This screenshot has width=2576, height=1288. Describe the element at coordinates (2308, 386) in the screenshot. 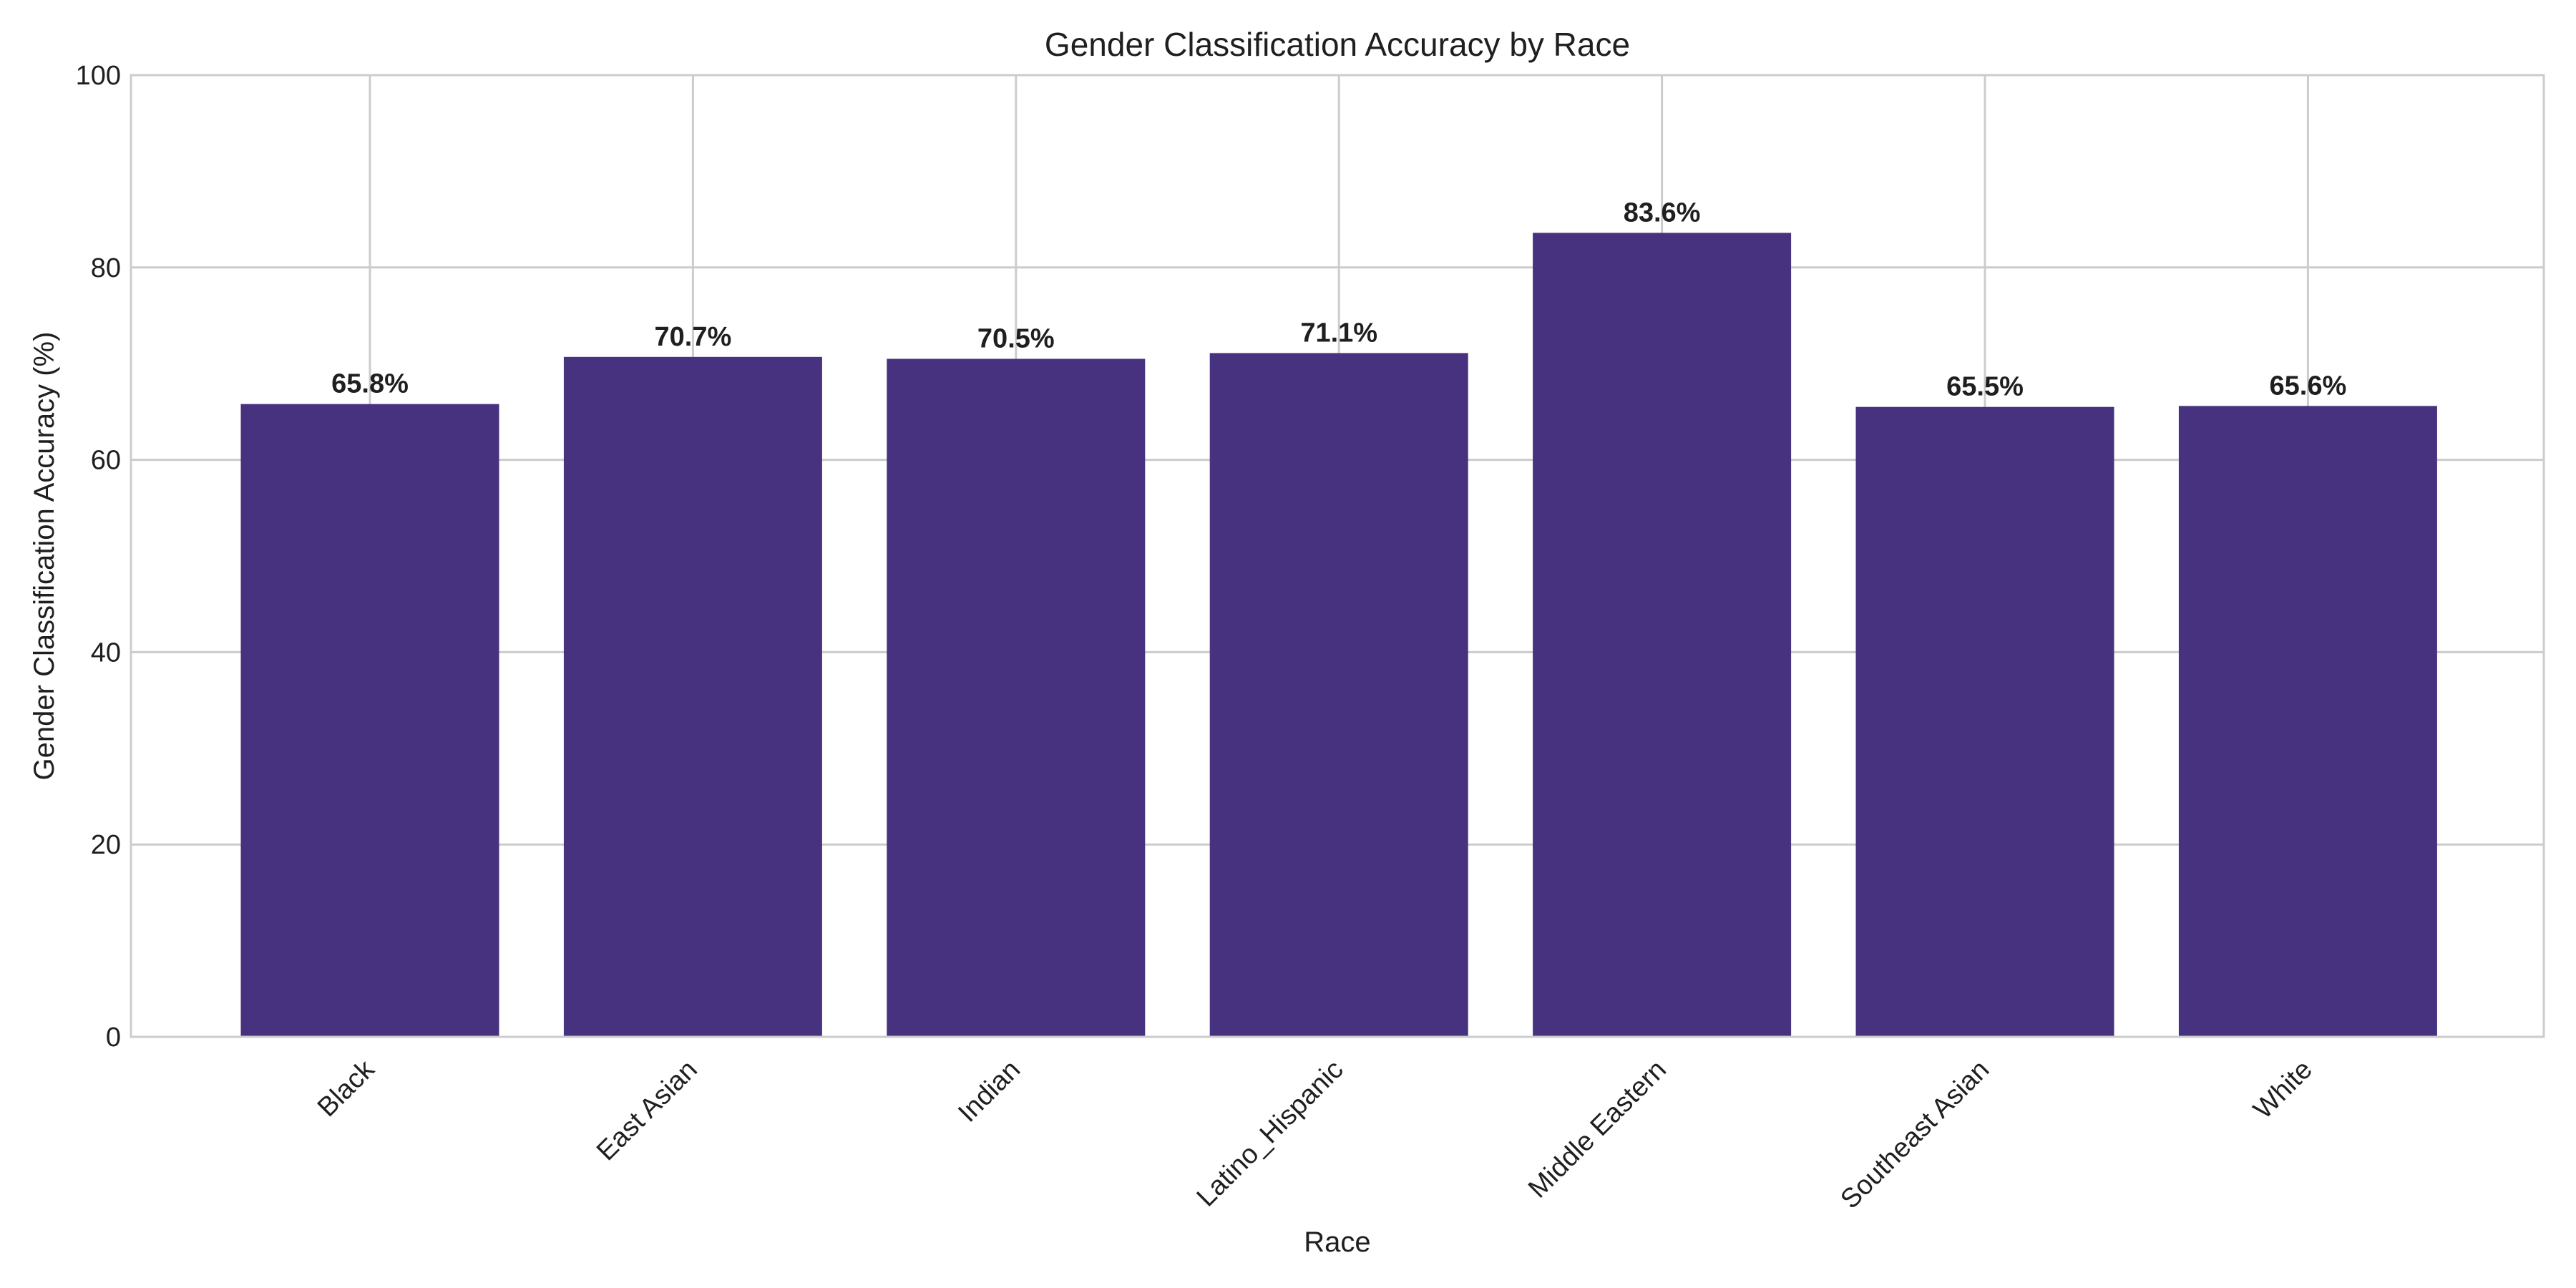

I see `bar-value-label: 65.6%` at that location.